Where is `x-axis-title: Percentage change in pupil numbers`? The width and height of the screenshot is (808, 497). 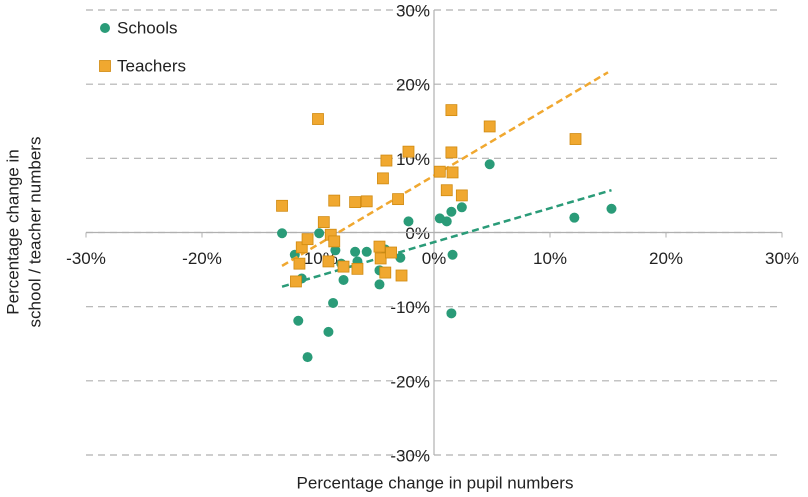
x-axis-title: Percentage change in pupil numbers is located at coordinates (435, 482).